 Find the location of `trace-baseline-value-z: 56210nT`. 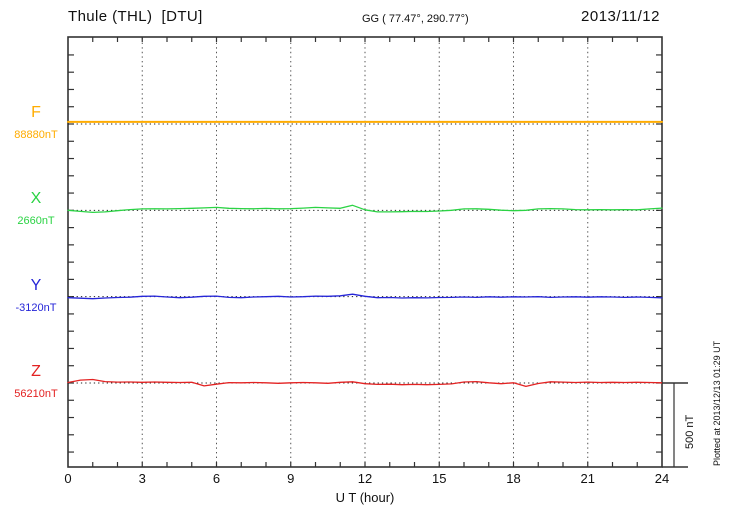

trace-baseline-value-z: 56210nT is located at coordinates (36, 394).